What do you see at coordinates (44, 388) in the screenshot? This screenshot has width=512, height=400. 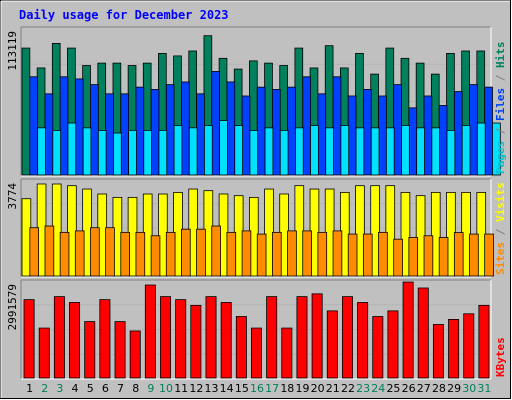 I see `day-label-2: 2` at bounding box center [44, 388].